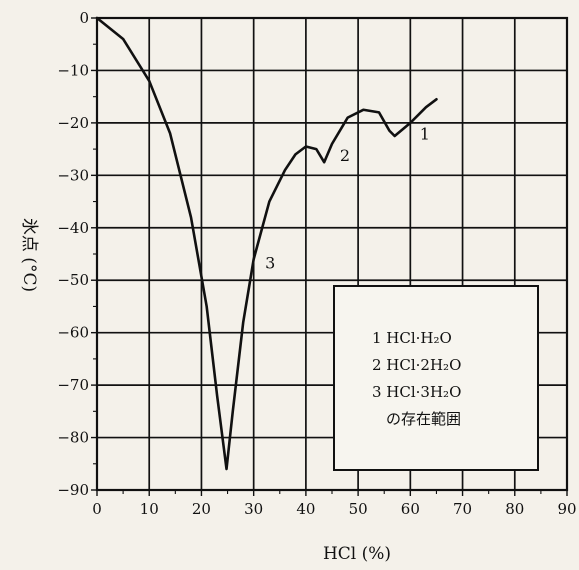  I want to click on y-tick-label: −50, so click(73, 280).